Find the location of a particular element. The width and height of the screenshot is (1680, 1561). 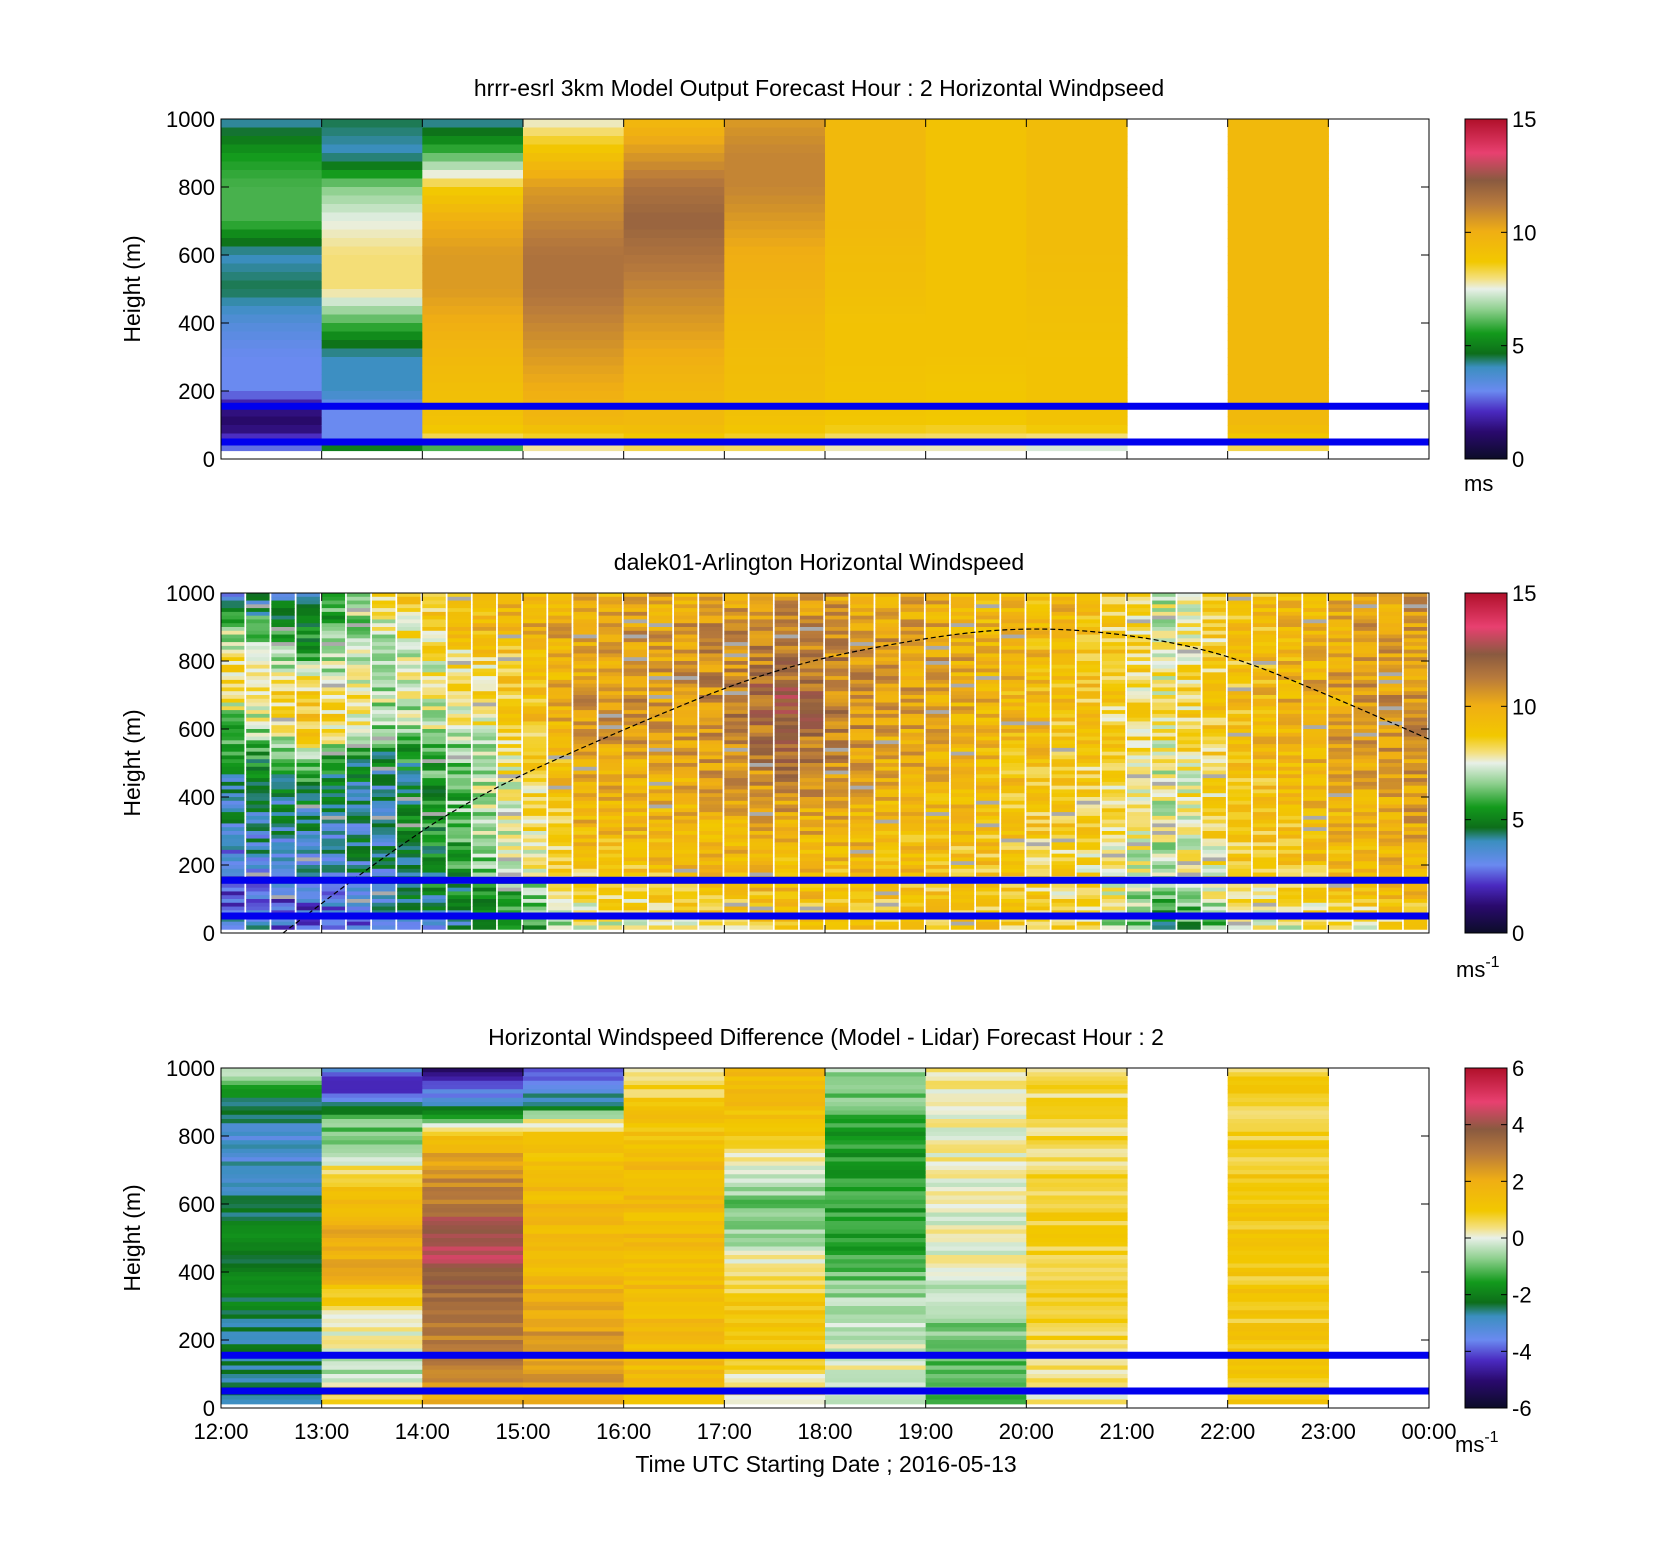

y-tick-label: 200 is located at coordinates (196, 865).